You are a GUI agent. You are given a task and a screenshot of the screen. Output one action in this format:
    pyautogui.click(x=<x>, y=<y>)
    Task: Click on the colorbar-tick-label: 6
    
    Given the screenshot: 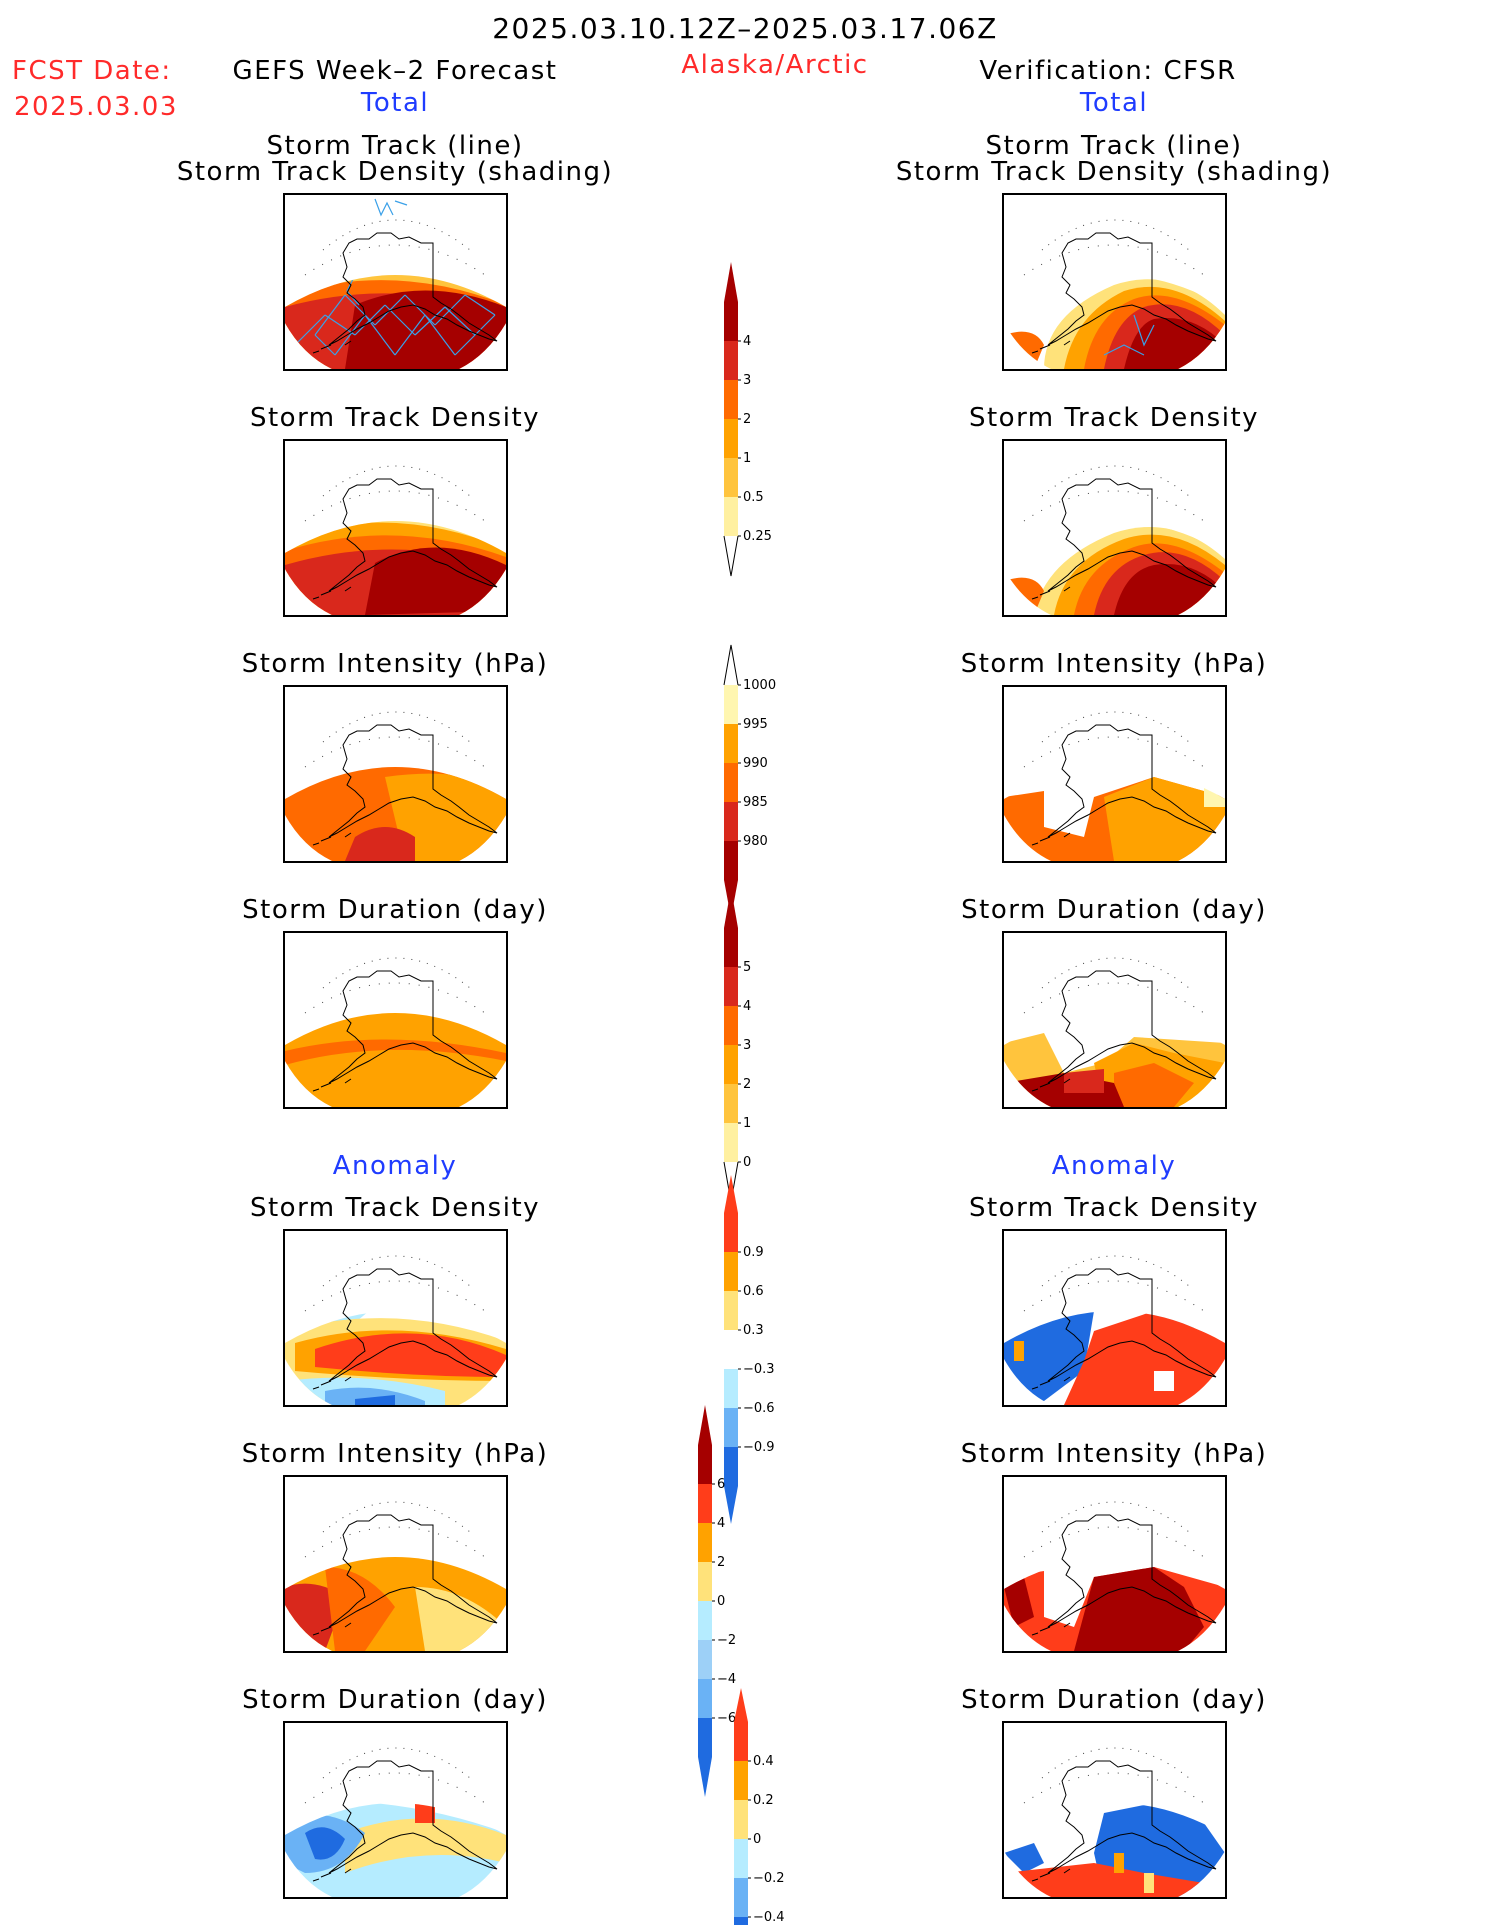 What is the action you would take?
    pyautogui.click(x=721, y=1484)
    